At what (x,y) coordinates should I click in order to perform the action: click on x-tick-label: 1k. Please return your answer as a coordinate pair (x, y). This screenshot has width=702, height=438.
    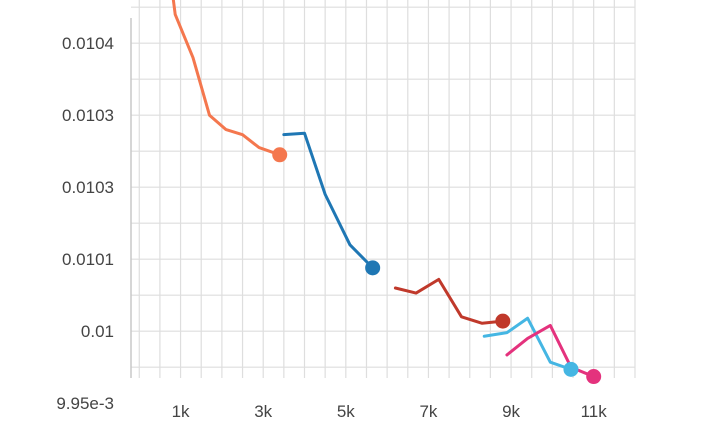
    Looking at the image, I should click on (181, 411).